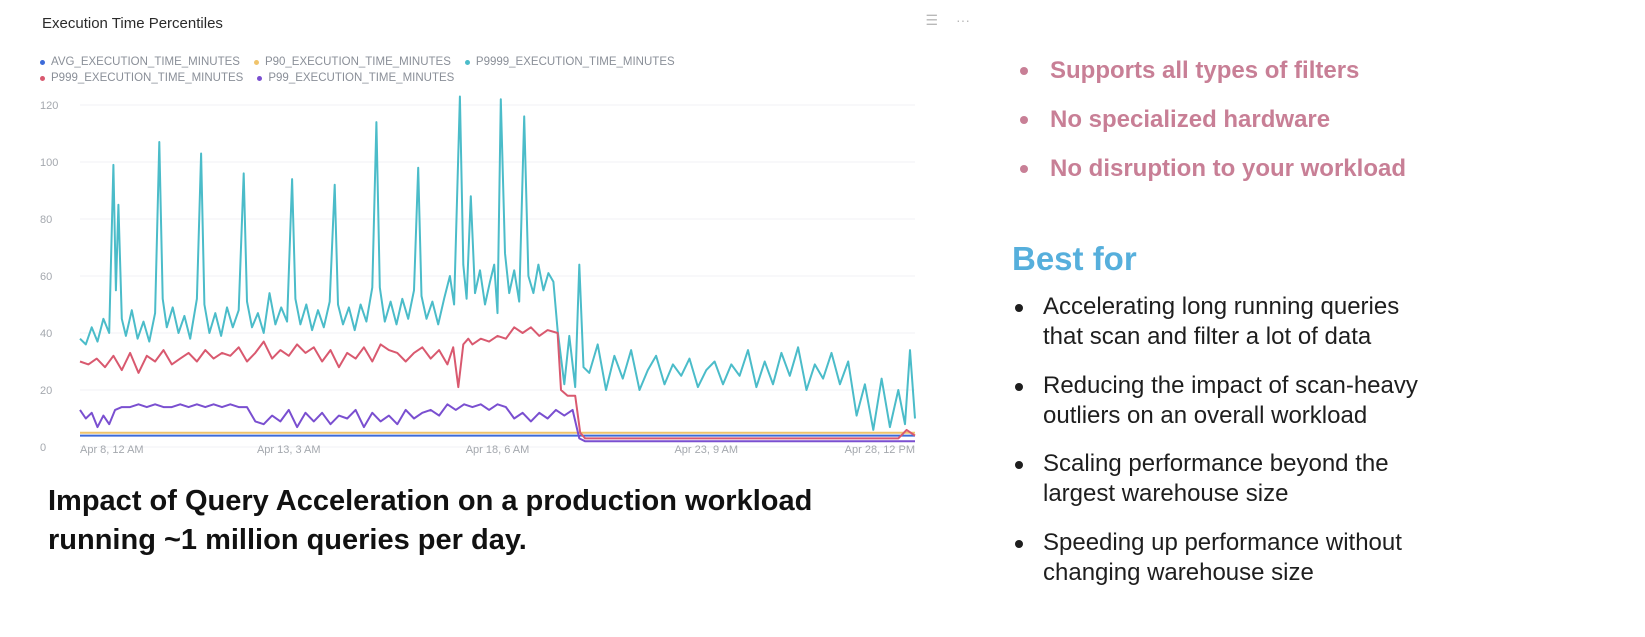  Describe the element at coordinates (361, 78) in the screenshot. I see `legend-label: P99_EXECUTION_TIME_MINUTES` at that location.